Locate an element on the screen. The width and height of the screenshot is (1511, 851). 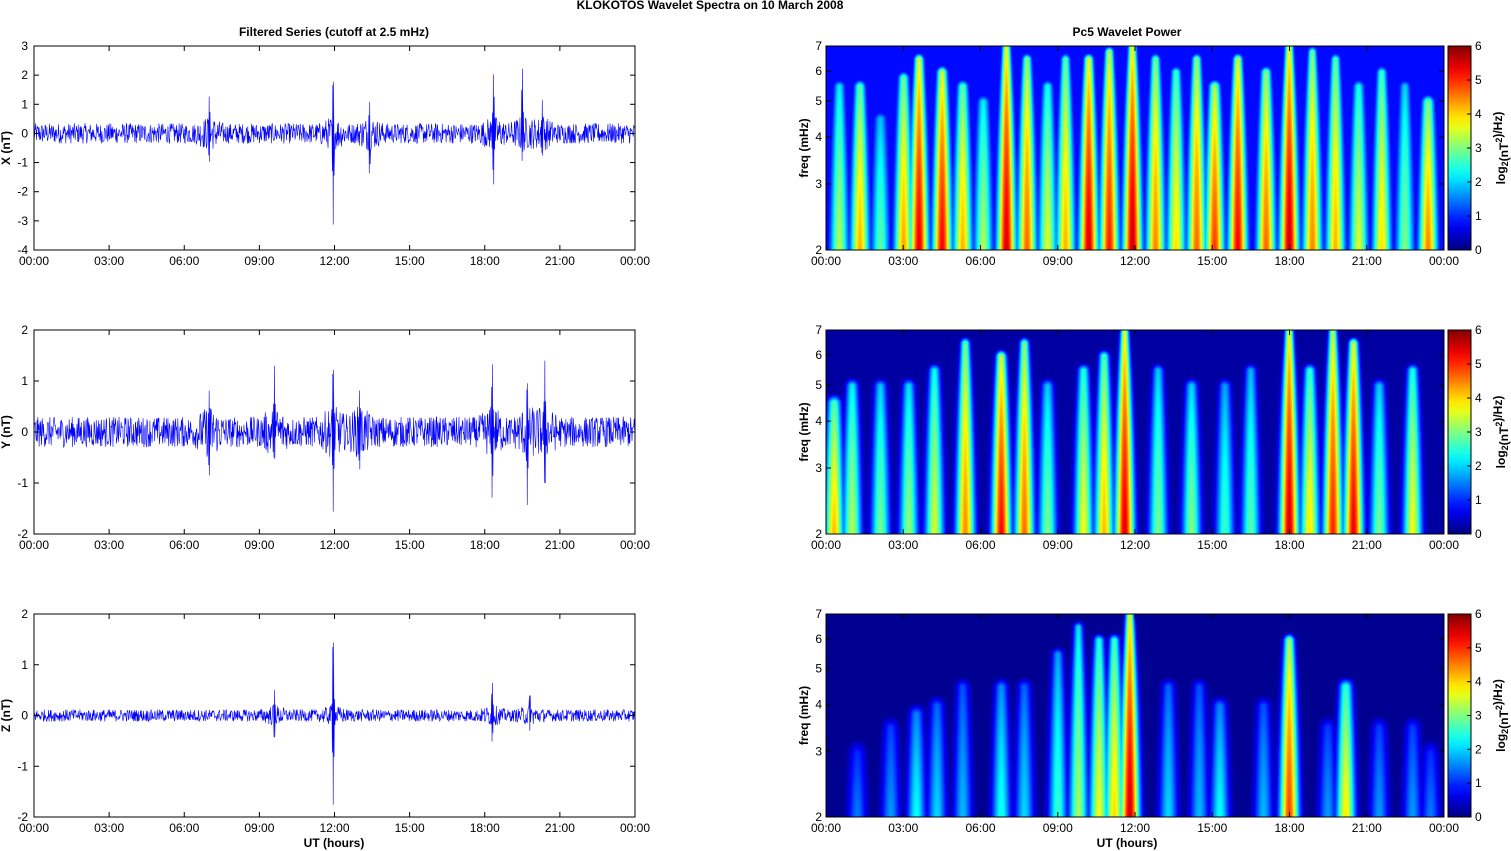
x-axis-label-right: UT (hours) is located at coordinates (1127, 843).